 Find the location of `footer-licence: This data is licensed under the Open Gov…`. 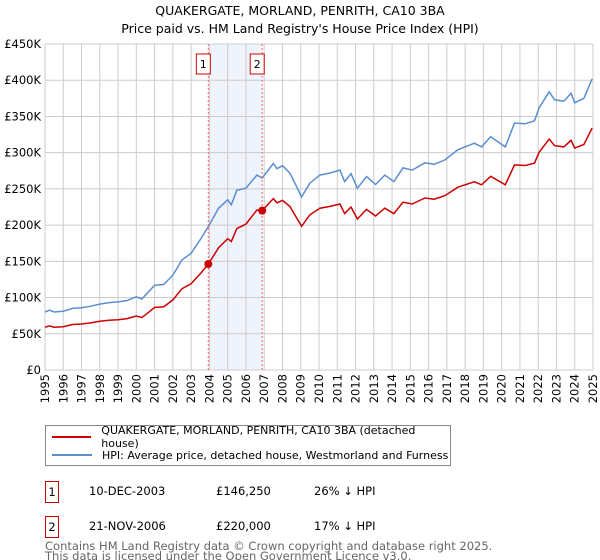

footer-licence: This data is licensed under the Open Gov… is located at coordinates (228, 554).